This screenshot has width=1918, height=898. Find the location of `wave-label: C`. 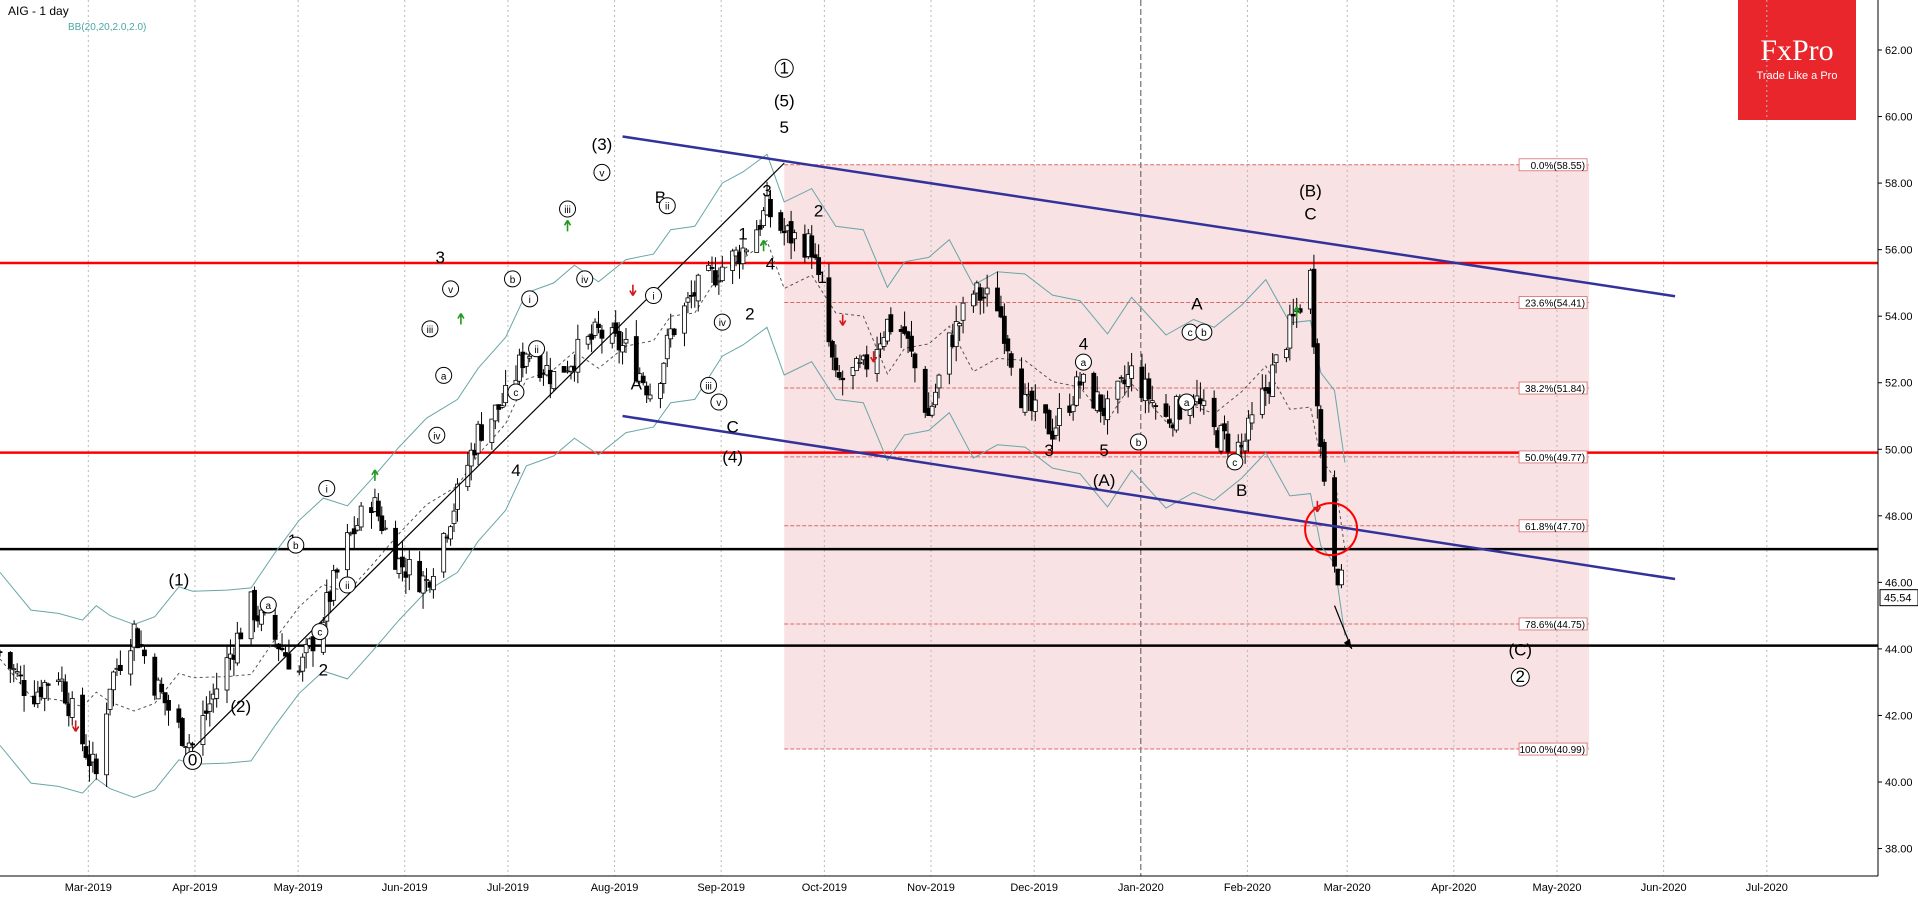

wave-label: C is located at coordinates (732, 427).